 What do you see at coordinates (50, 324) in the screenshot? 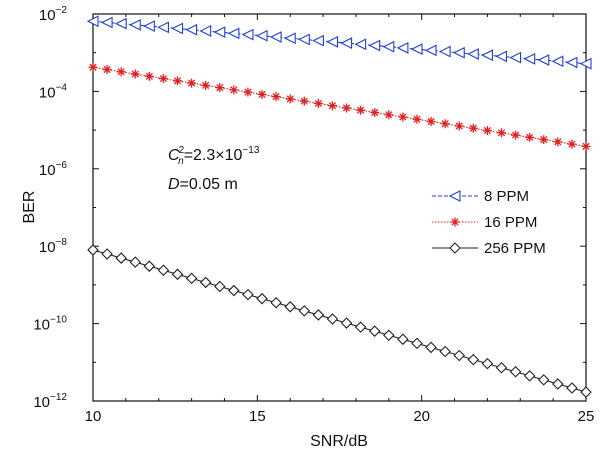
I see `y-tick-label: 10⁻¹⁰` at bounding box center [50, 324].